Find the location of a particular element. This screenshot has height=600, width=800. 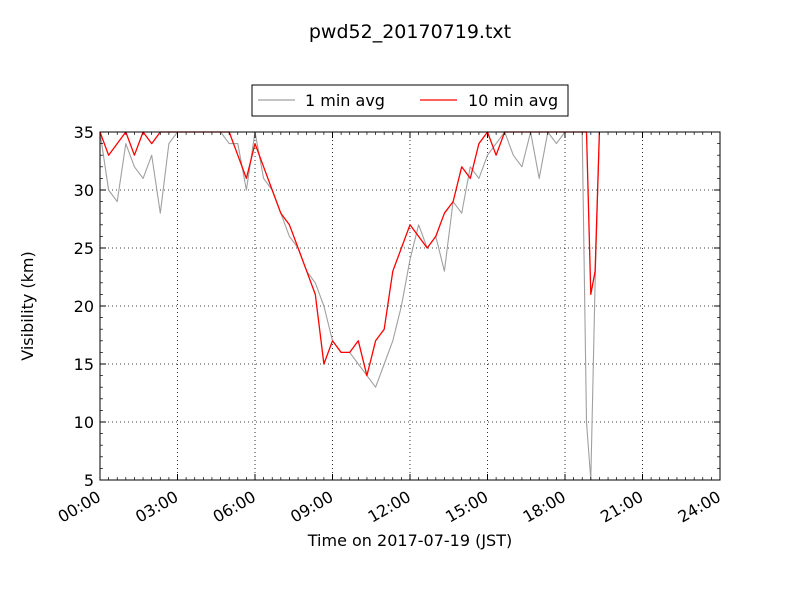

legend-label-1min: 1 min avg is located at coordinates (345, 100).